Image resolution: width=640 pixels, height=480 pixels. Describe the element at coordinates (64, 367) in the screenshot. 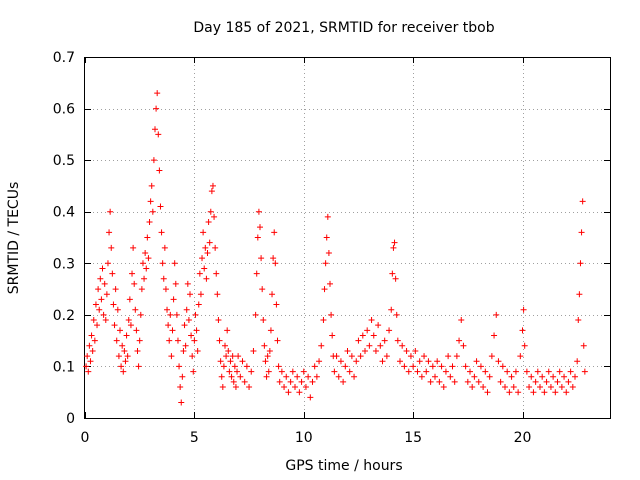

I see `y-tick-label: 0.1` at that location.